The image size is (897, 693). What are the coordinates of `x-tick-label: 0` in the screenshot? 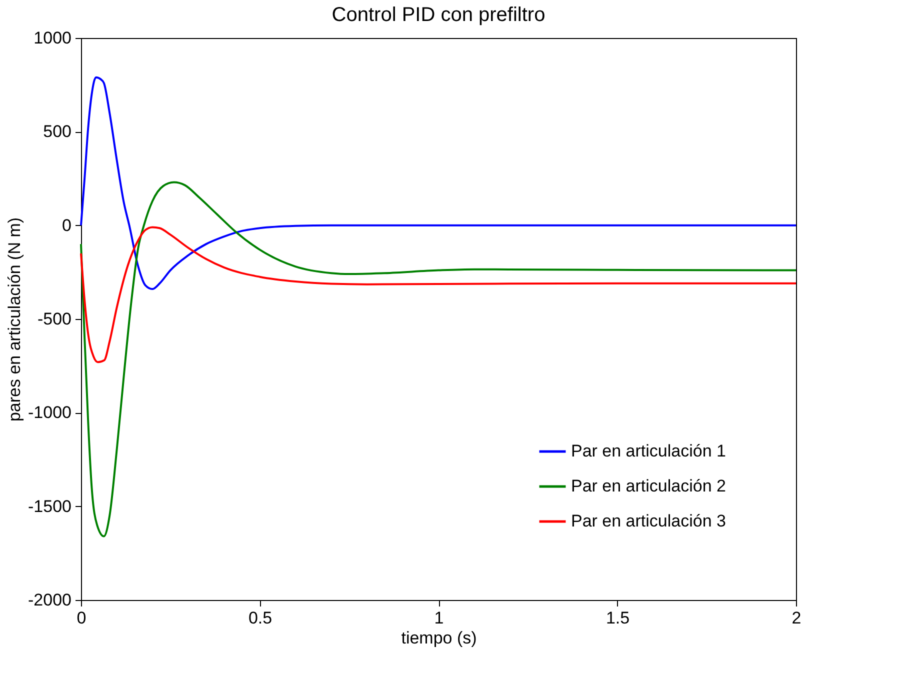 It's located at (81, 618).